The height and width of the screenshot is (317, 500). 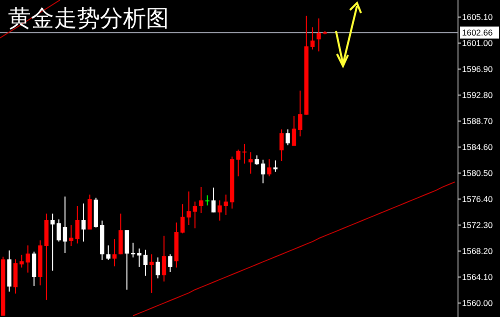 I want to click on y-tick-label: 1568.20, so click(x=477, y=251).